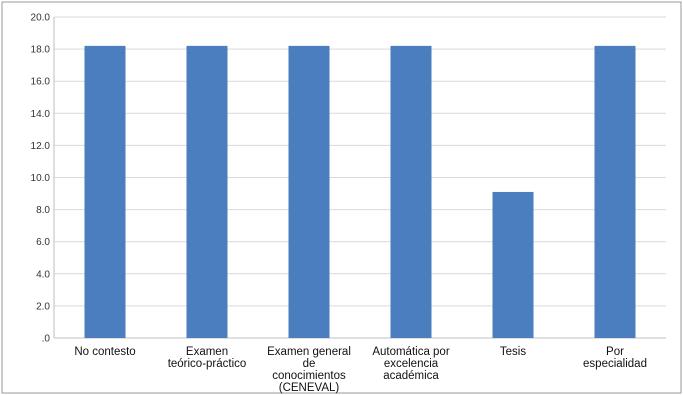  What do you see at coordinates (43, 274) in the screenshot?
I see `y-tick-label: 4.0` at bounding box center [43, 274].